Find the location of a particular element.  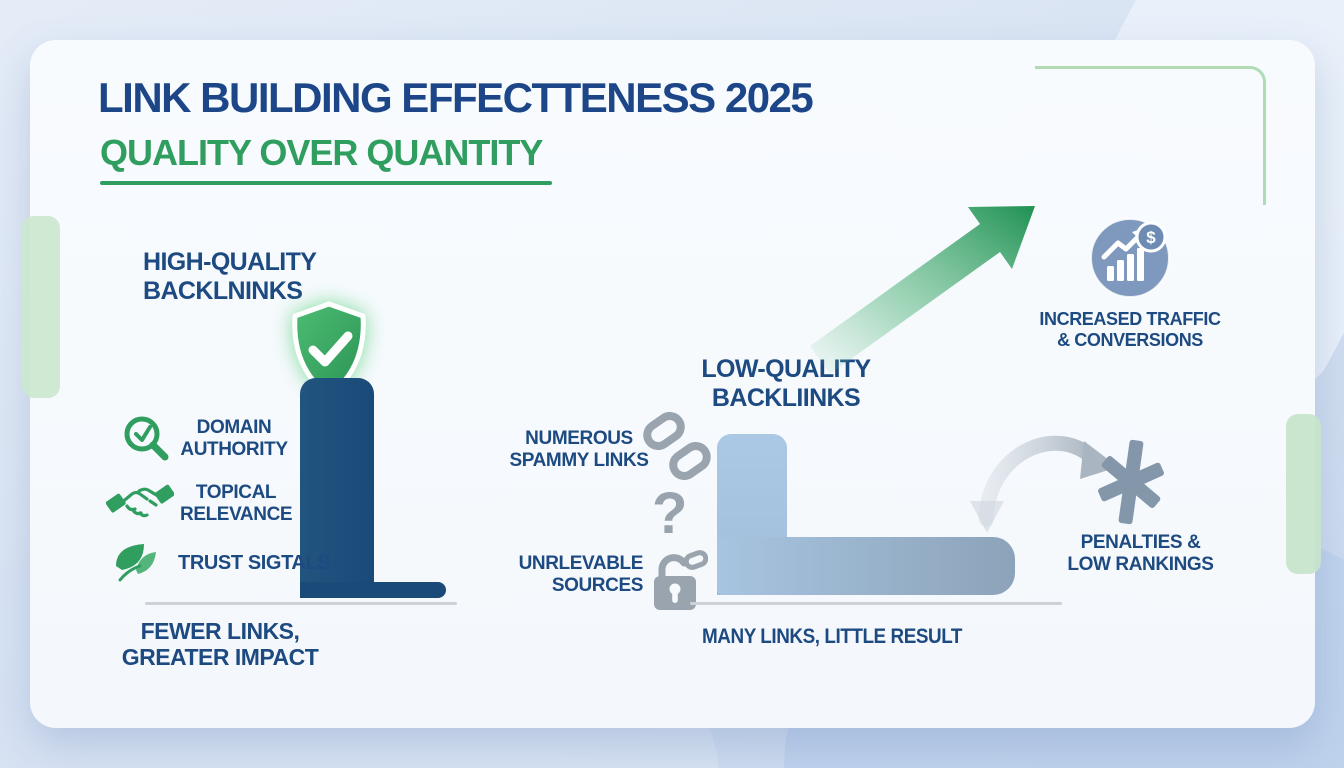

broken-chain-icon is located at coordinates (677, 446).